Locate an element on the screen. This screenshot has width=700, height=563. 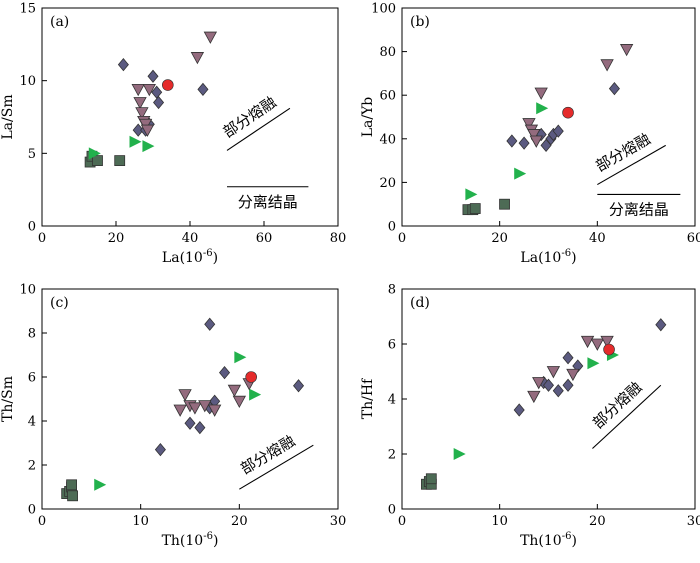
y-tick-label: 6 is located at coordinates (32, 378).